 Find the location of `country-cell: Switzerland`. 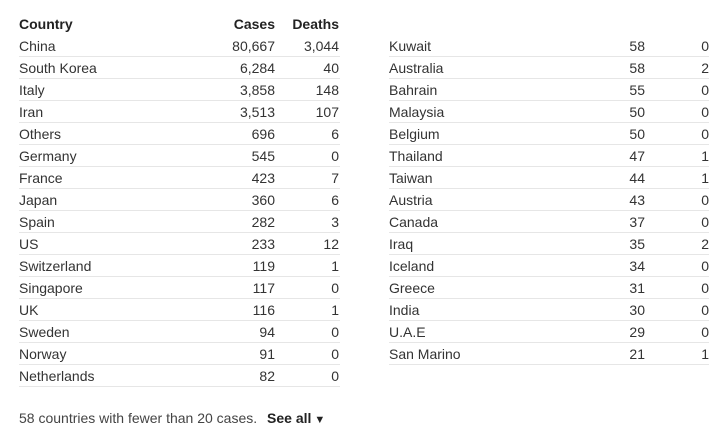

country-cell: Switzerland is located at coordinates (55, 266).